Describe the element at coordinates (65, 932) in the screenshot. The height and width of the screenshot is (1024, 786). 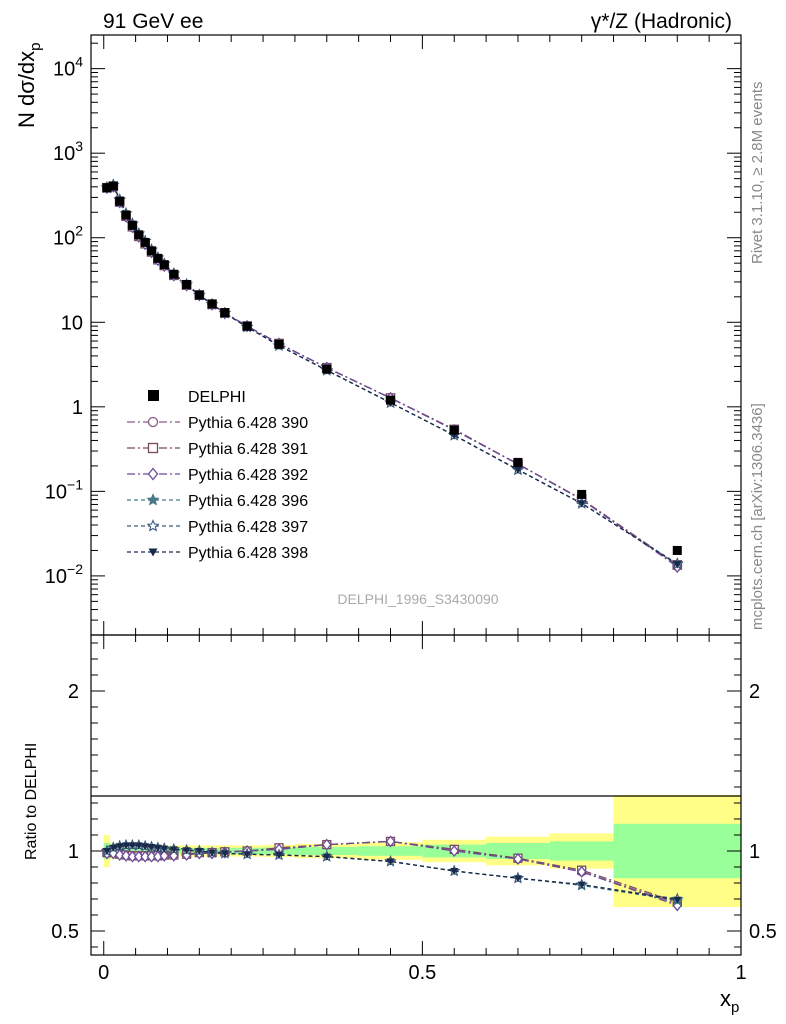
I see `ratio-y-tick-label: 0.5` at that location.